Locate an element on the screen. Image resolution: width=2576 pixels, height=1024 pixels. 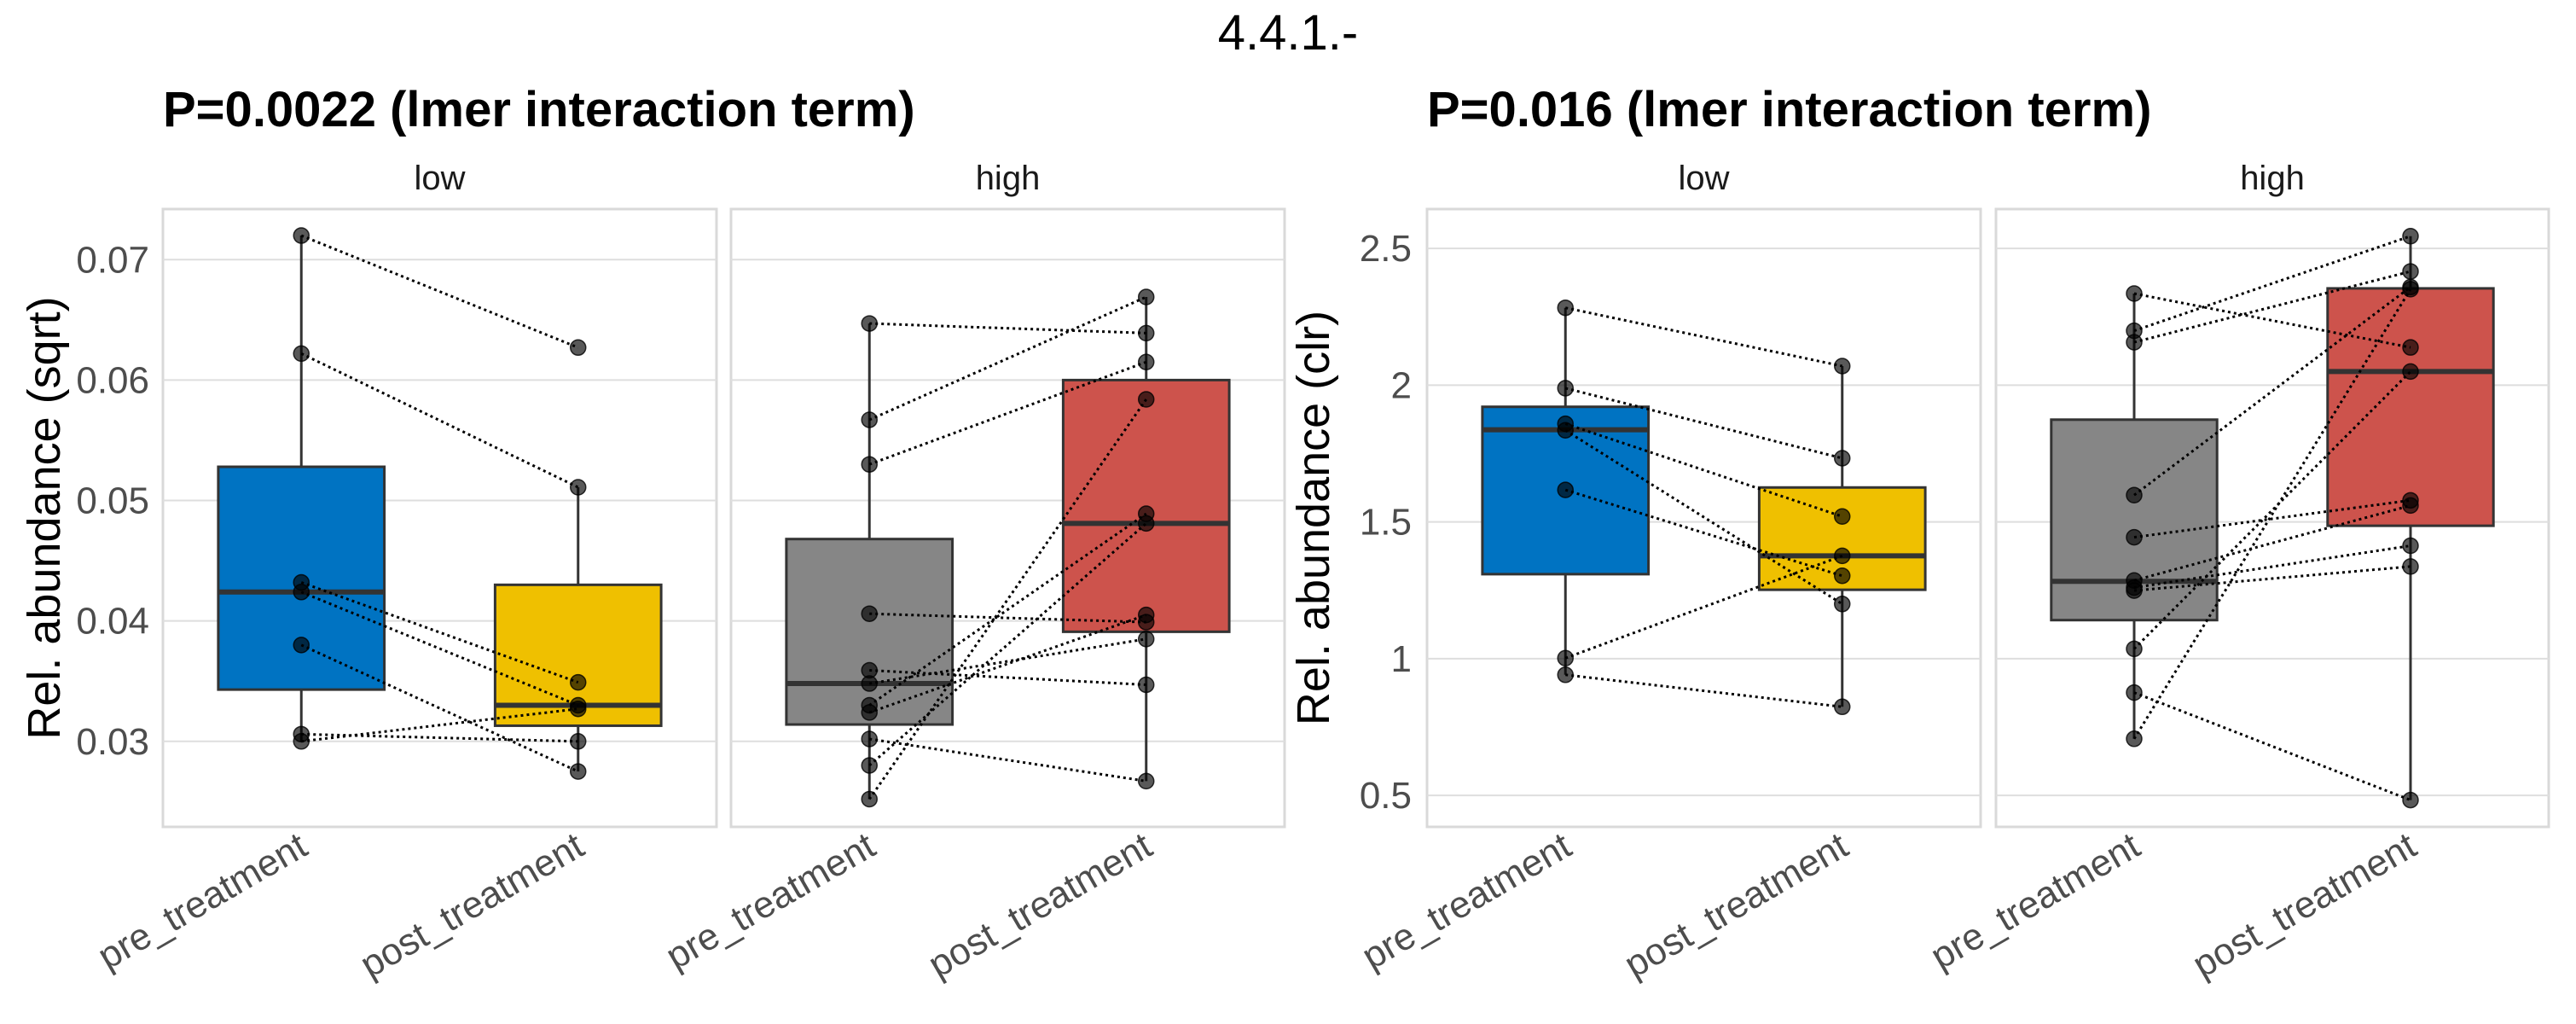
strip-label: high is located at coordinates (1008, 178).